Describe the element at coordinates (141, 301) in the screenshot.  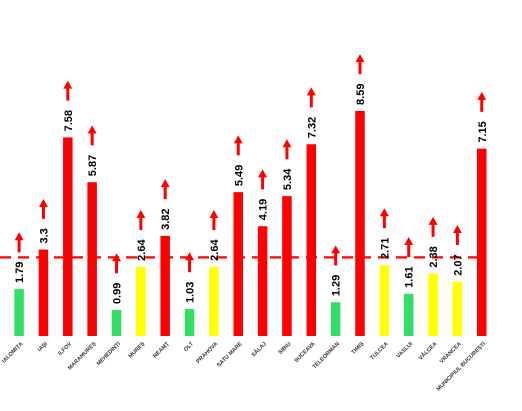
I see `bar-mureș` at that location.